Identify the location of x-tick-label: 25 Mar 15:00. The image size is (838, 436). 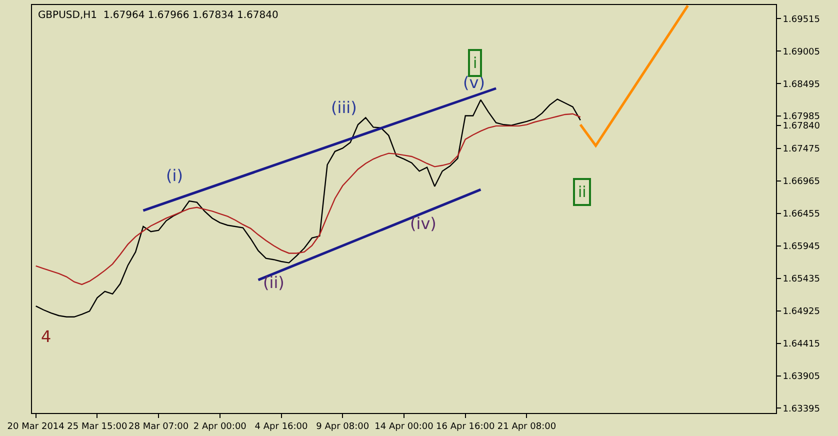
(97, 427).